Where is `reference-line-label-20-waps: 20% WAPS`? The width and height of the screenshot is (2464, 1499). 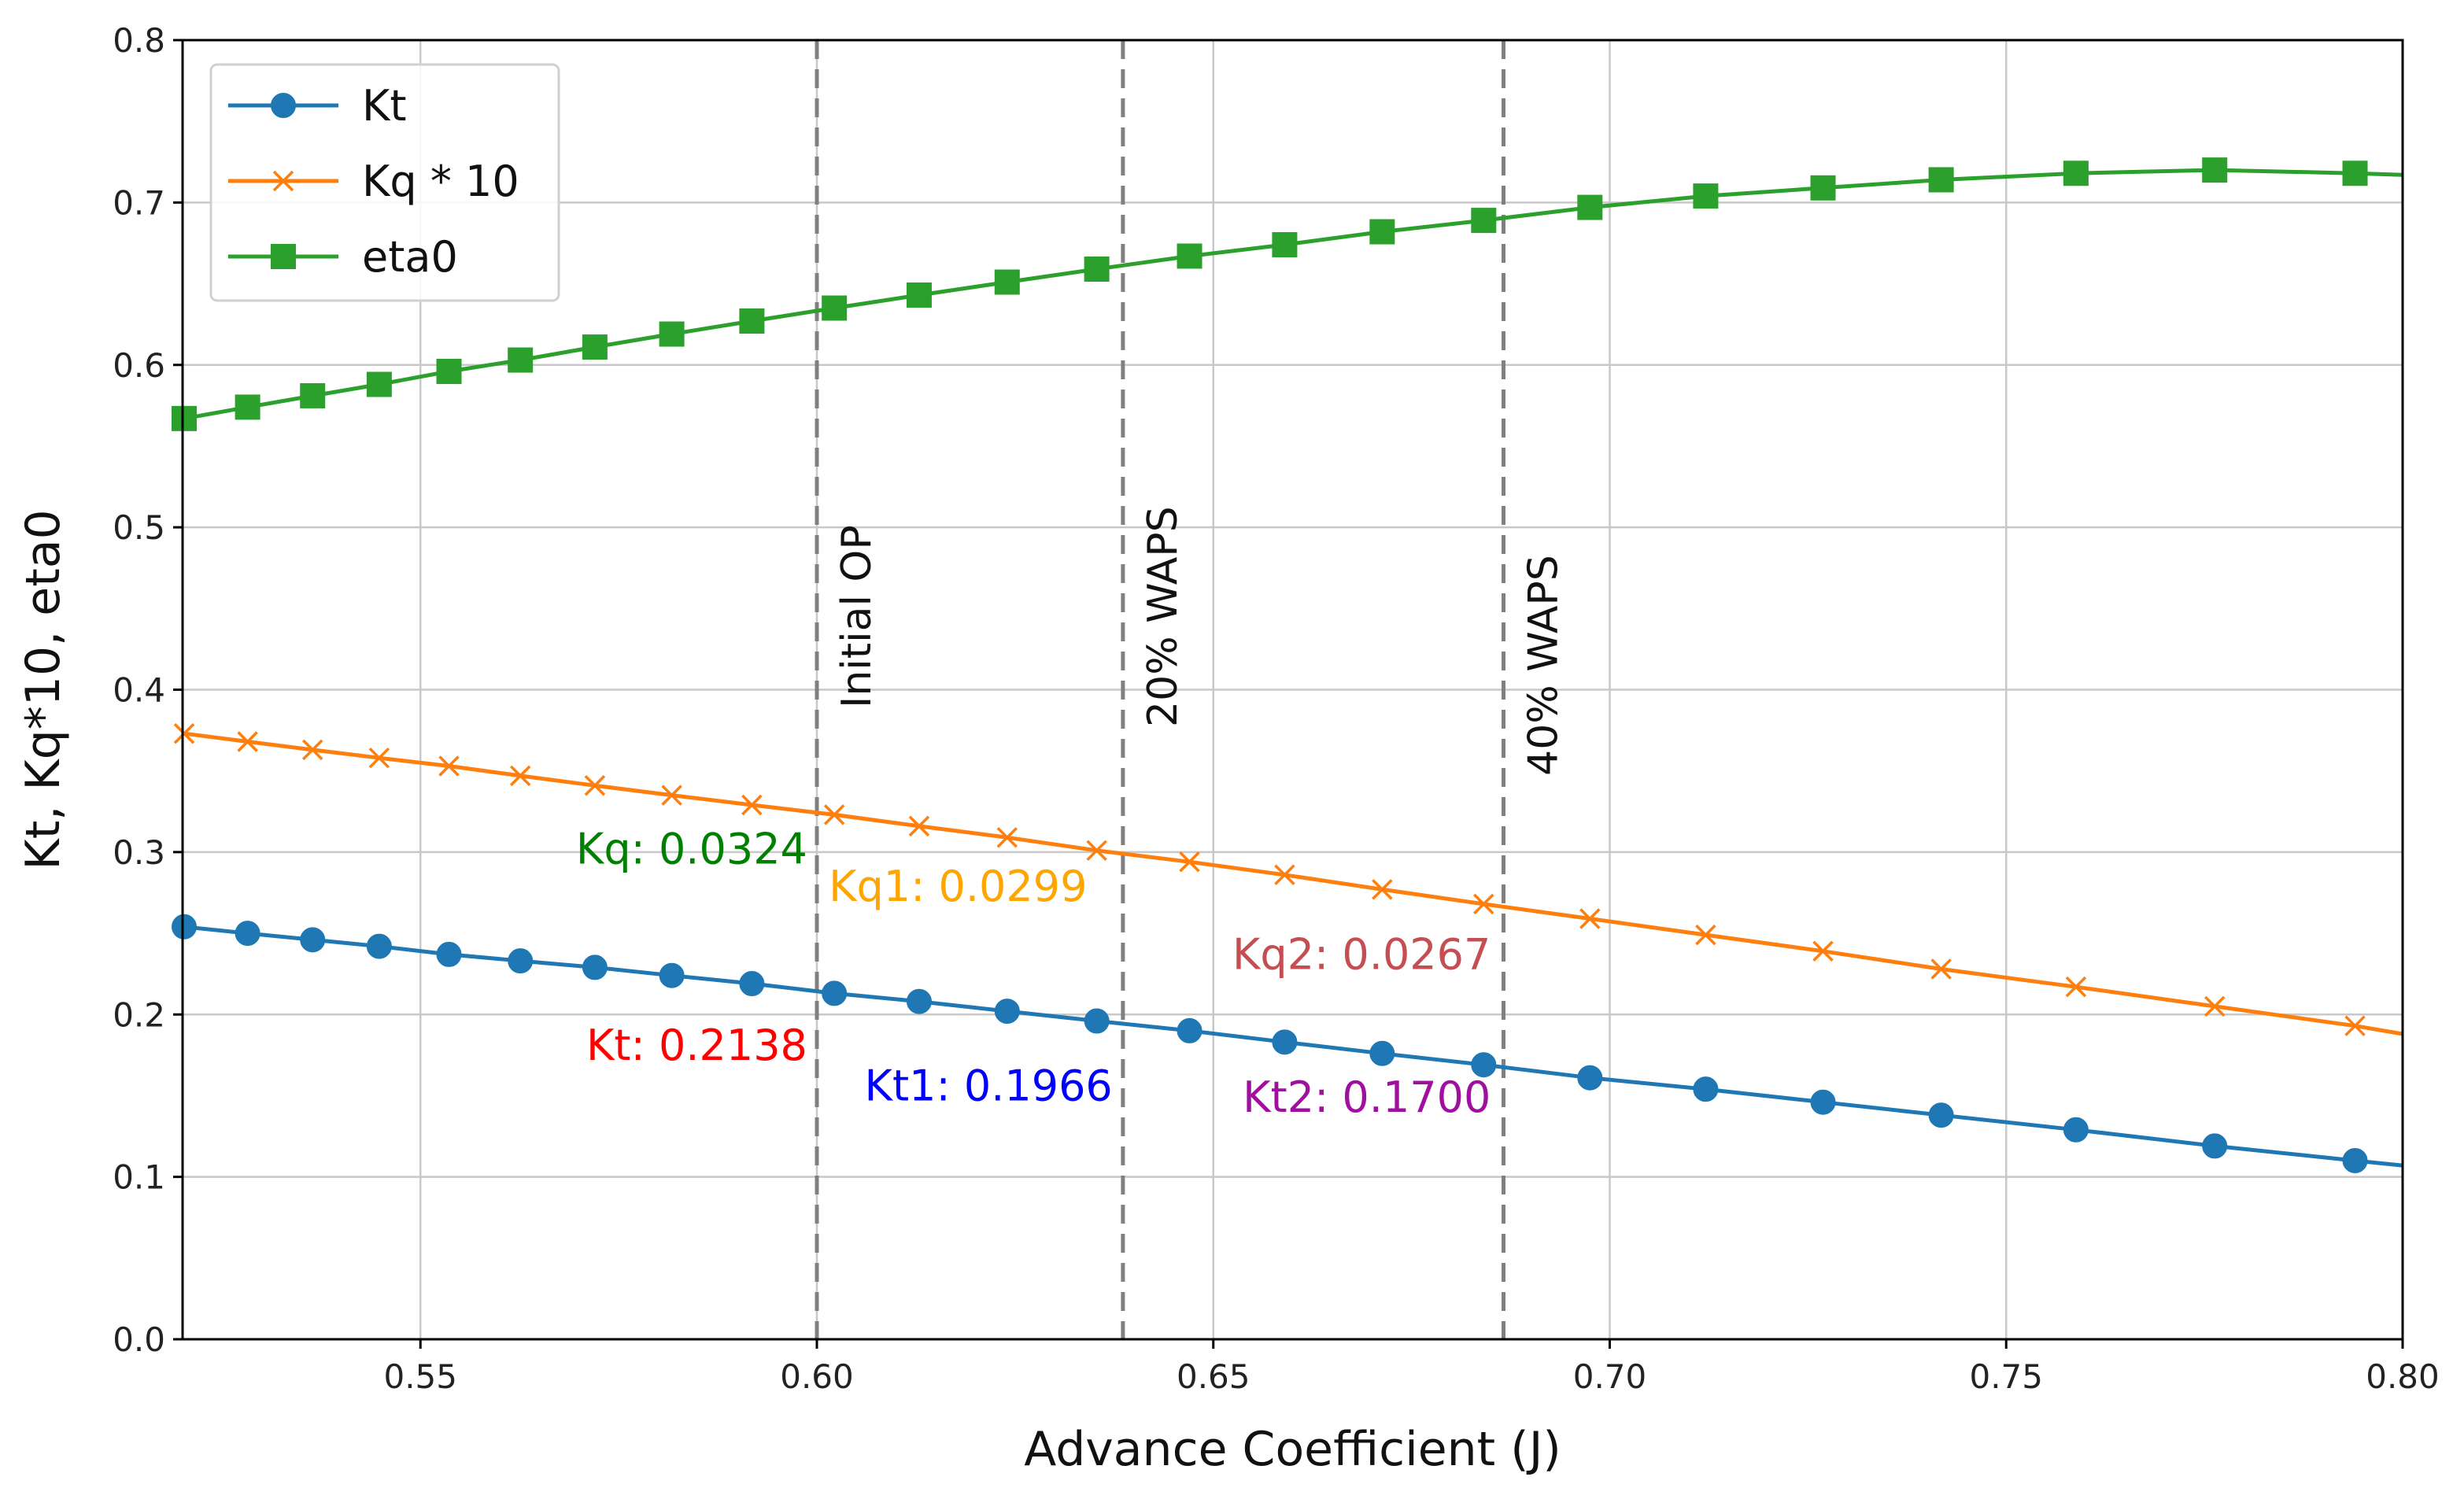 reference-line-label-20-waps: 20% WAPS is located at coordinates (1164, 616).